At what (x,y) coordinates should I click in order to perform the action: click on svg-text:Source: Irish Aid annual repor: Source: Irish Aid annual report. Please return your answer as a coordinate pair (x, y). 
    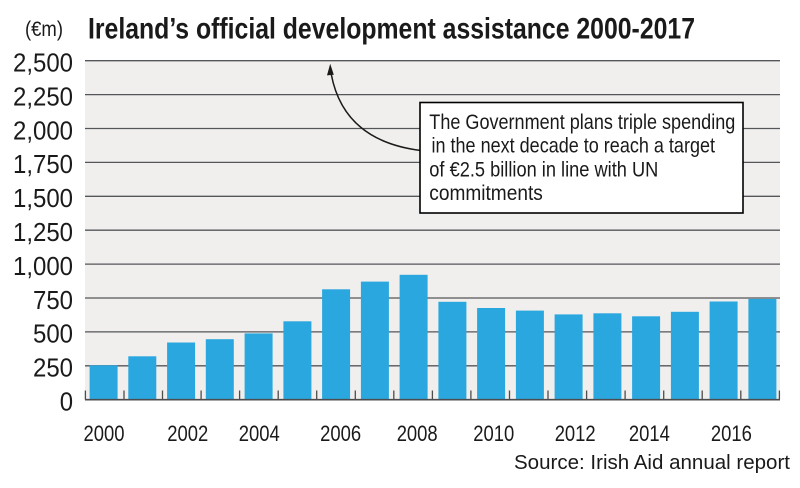
    Looking at the image, I should click on (652, 463).